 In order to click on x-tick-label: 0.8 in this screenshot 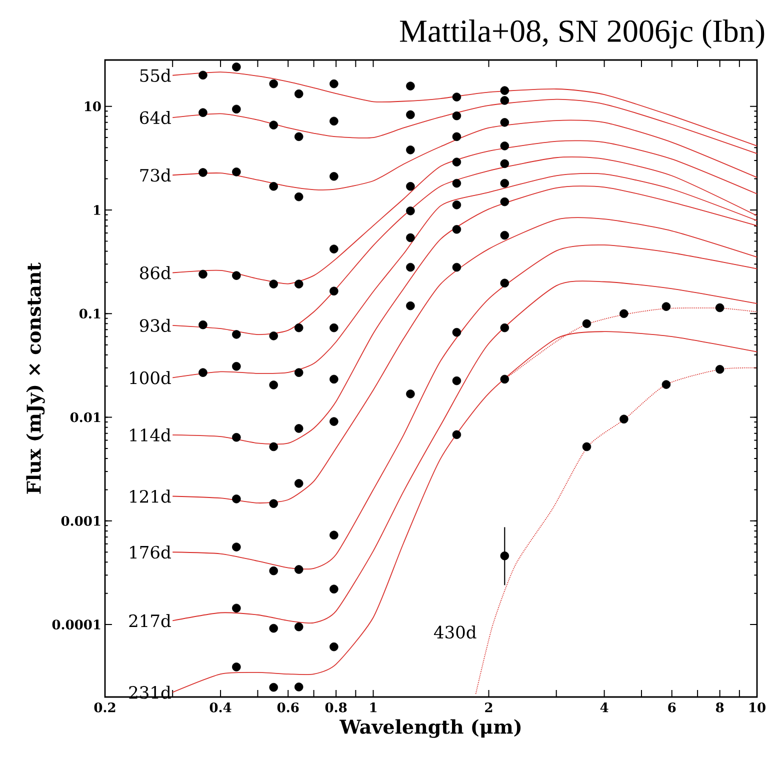, I will do `click(336, 707)`.